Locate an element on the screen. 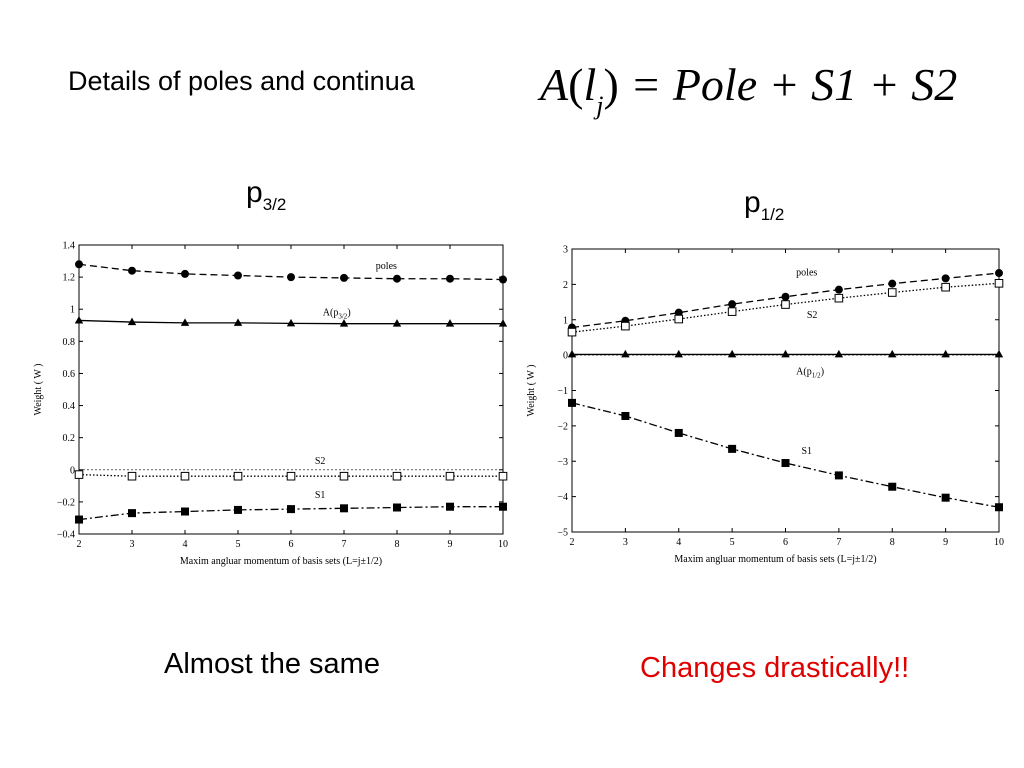 The width and height of the screenshot is (1024, 768). chart1-xtick-label: 8 is located at coordinates (892, 542).